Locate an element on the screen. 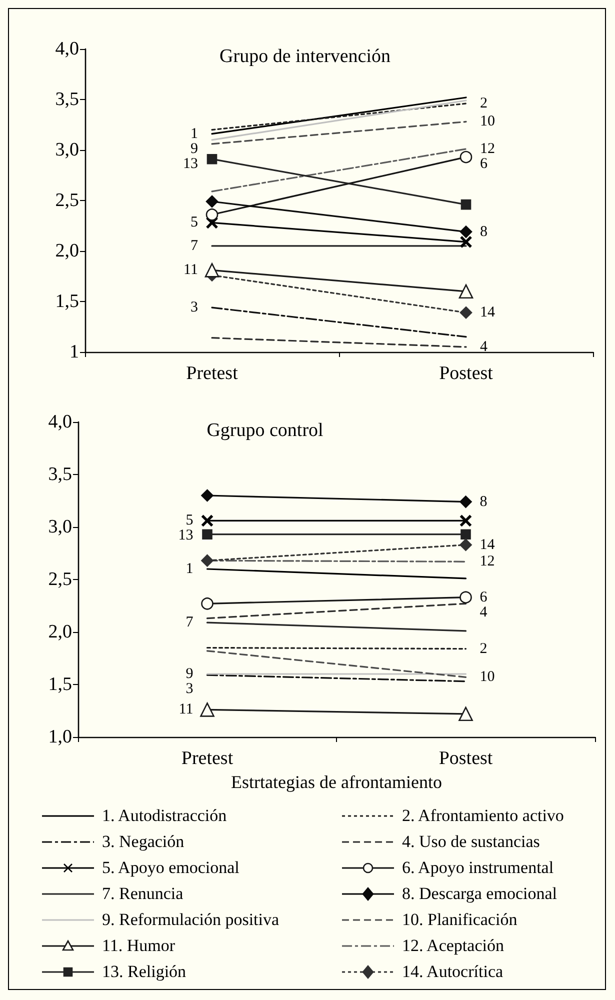 This screenshot has width=615, height=1000. legend-label: 6. Apoyo instrumental is located at coordinates (478, 868).